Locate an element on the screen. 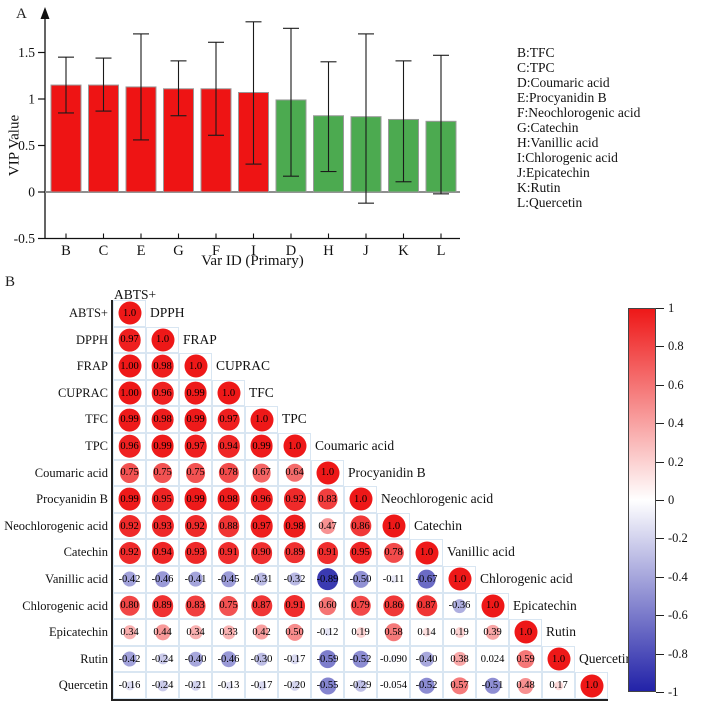  y-tick-label: 0 is located at coordinates (31, 192).